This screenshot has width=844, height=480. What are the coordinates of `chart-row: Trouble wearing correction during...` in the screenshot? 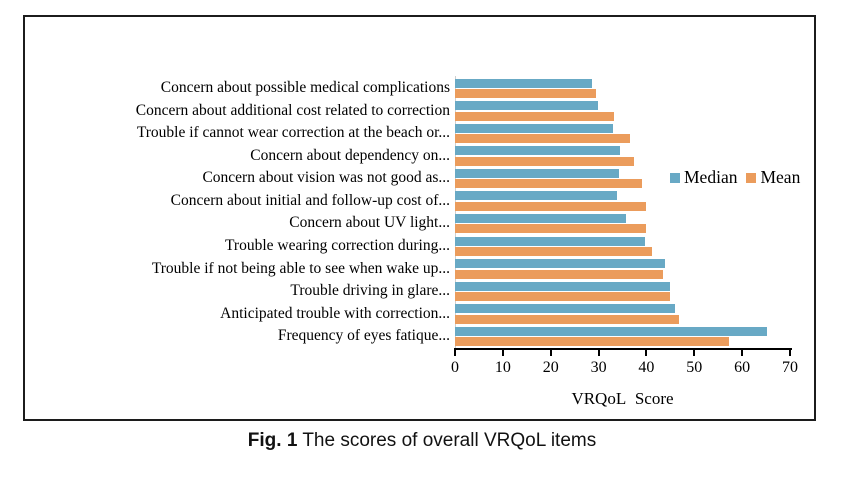 It's located at (407, 246).